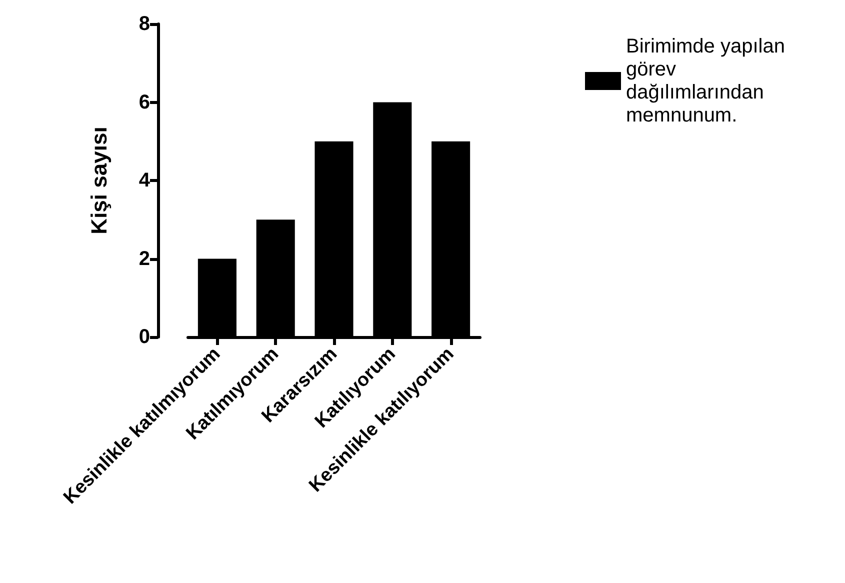 The width and height of the screenshot is (845, 583). I want to click on y-tick-label: 4, so click(144, 181).